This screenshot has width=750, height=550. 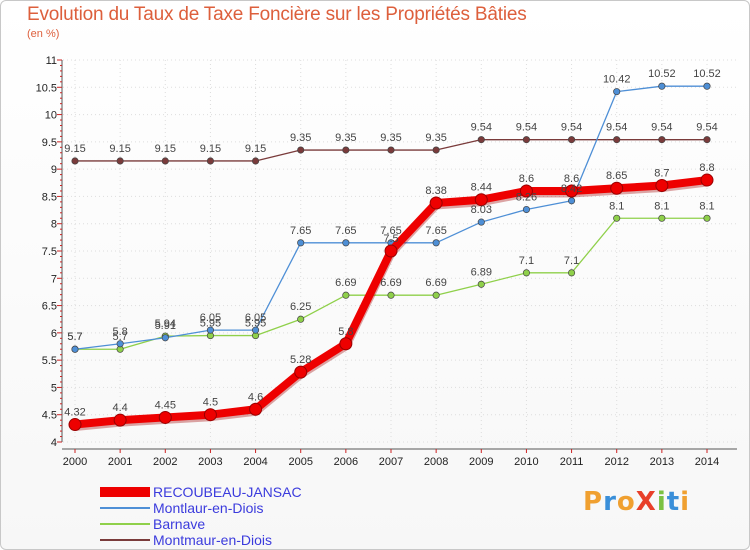 What do you see at coordinates (51, 61) in the screenshot?
I see `y-tick-label: 11` at bounding box center [51, 61].